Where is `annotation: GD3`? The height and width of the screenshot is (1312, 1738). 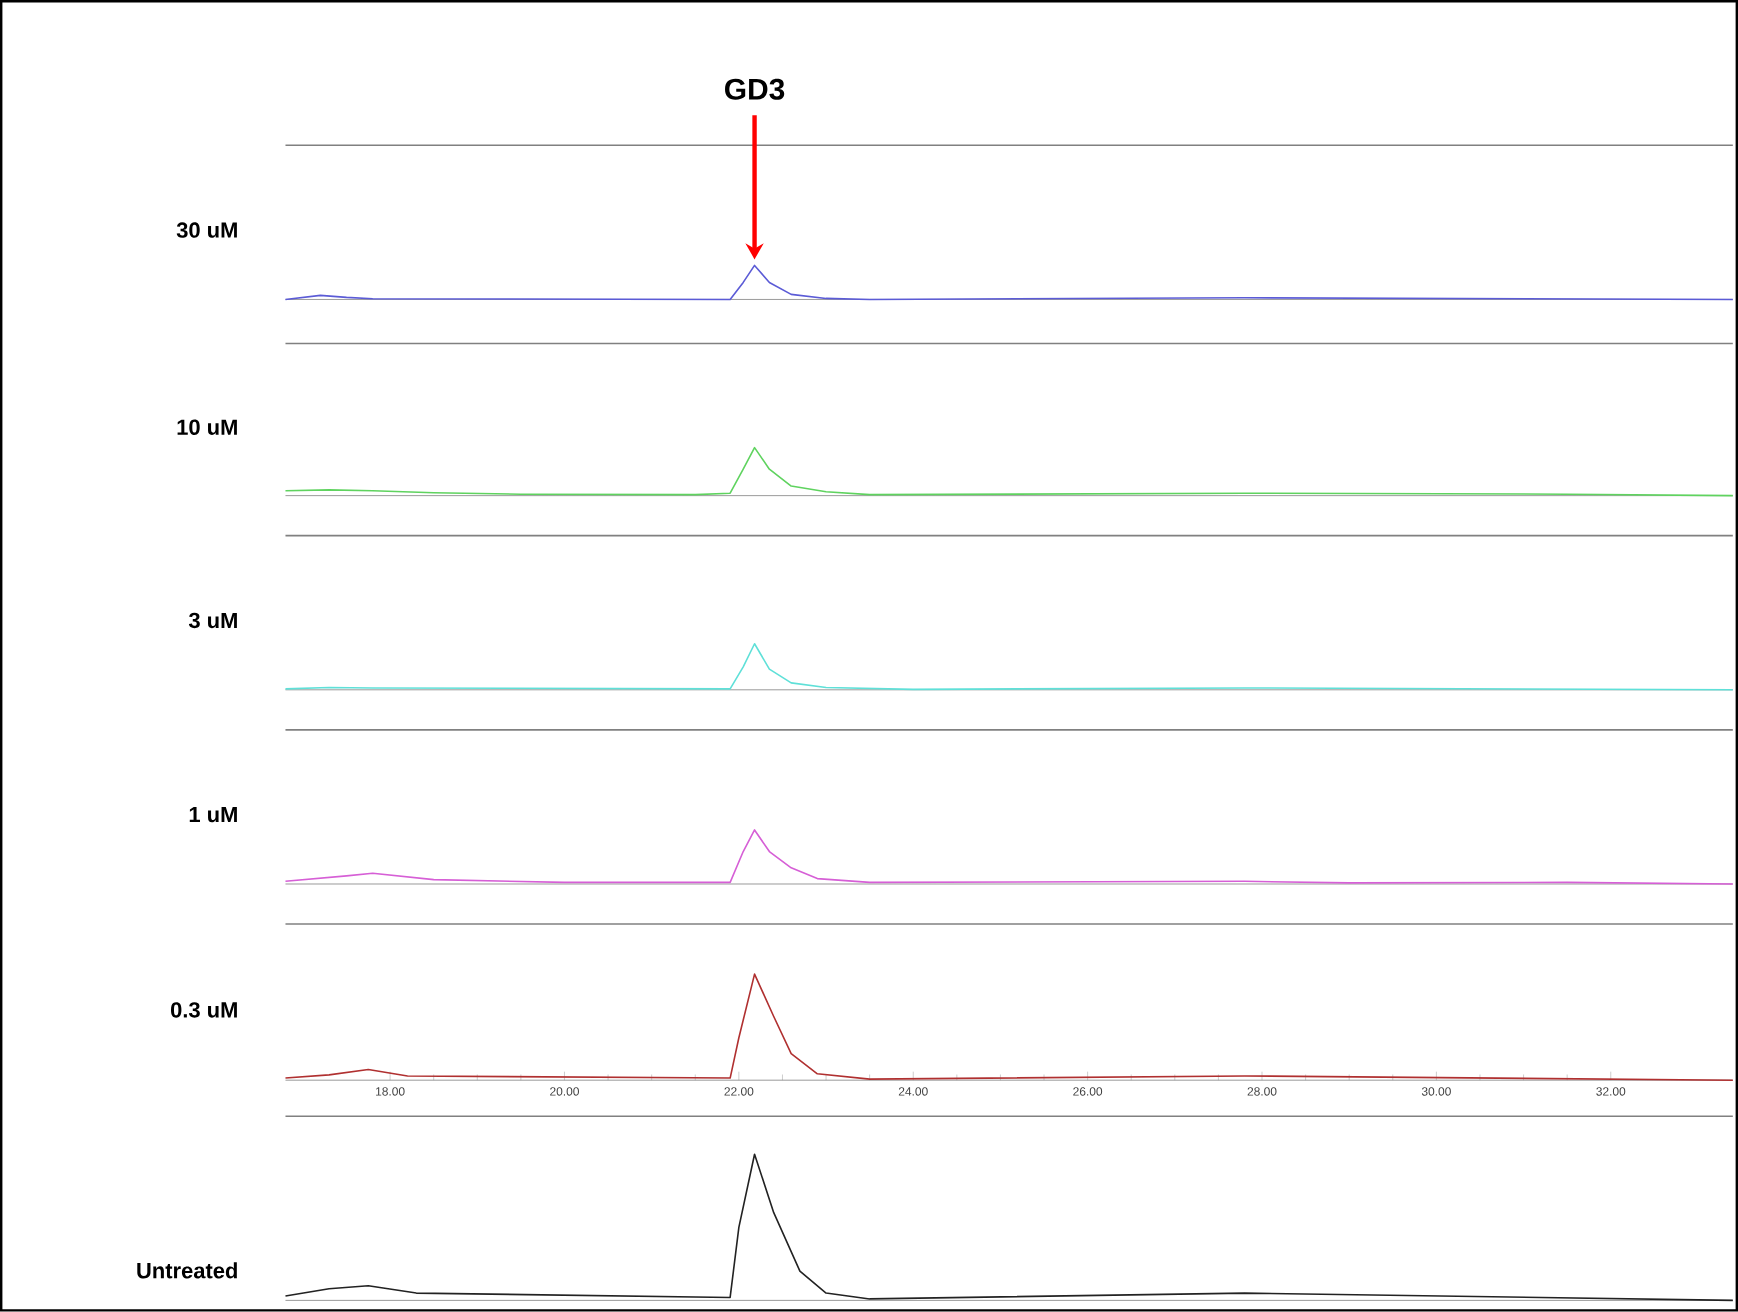
annotation: GD3 is located at coordinates (755, 89).